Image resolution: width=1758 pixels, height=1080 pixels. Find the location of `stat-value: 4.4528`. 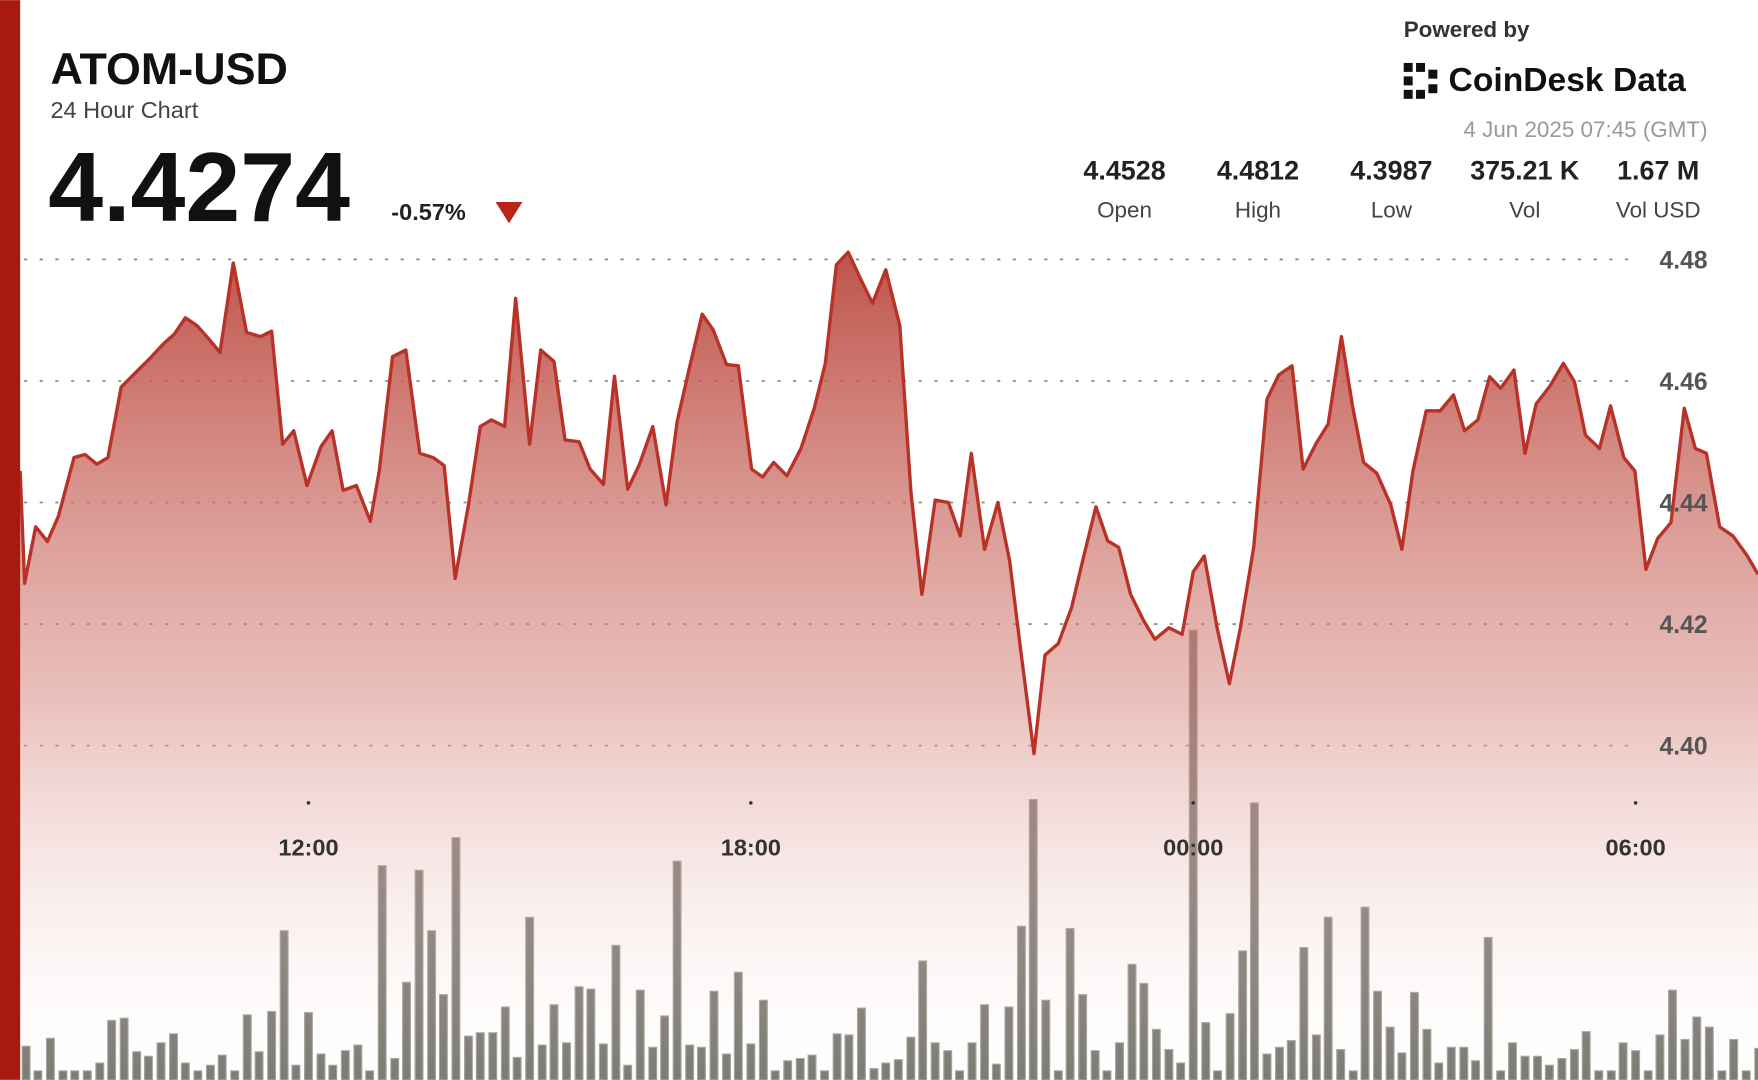

stat-value: 4.4528 is located at coordinates (1124, 171).